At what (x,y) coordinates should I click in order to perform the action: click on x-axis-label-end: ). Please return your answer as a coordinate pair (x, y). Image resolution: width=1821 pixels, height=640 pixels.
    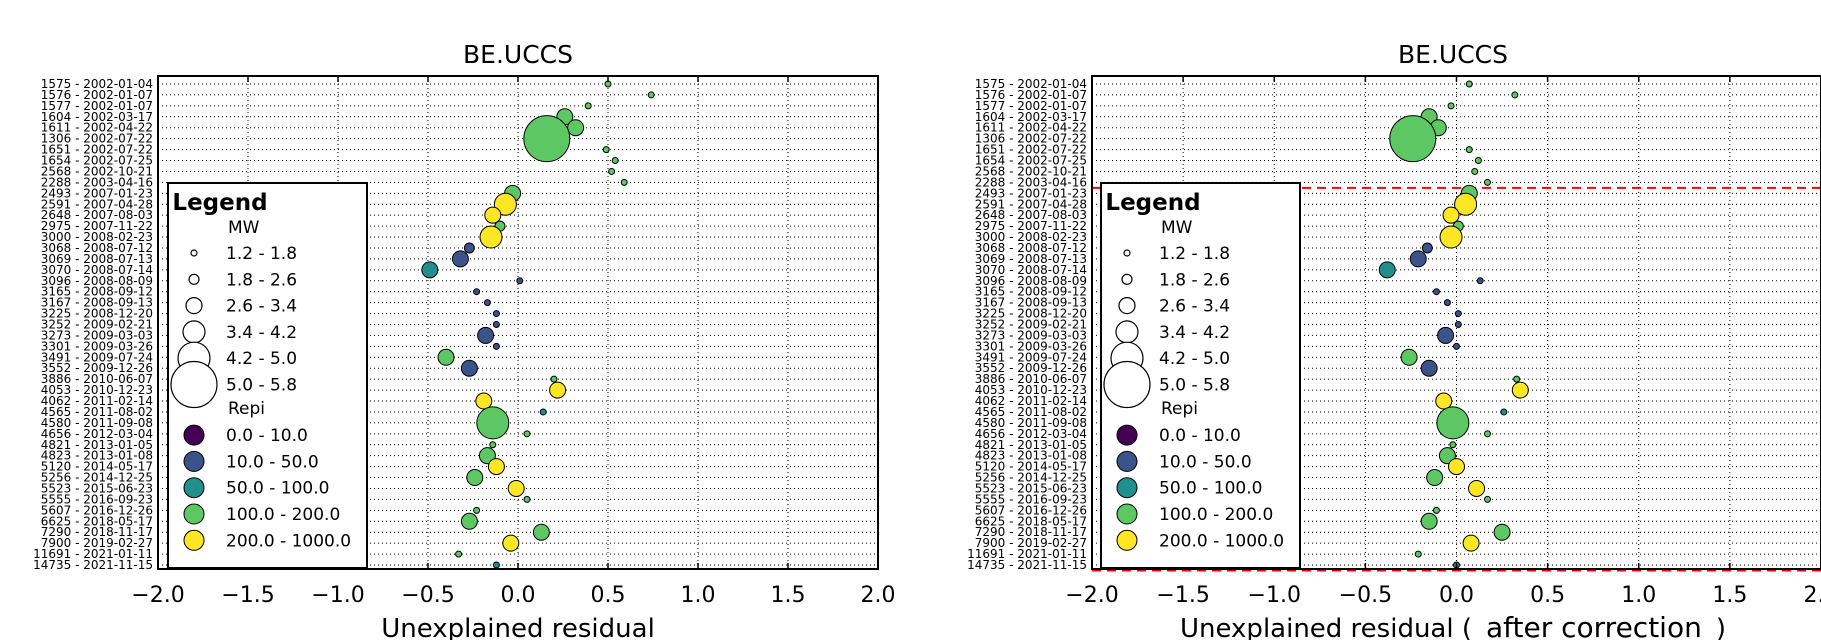
    Looking at the image, I should click on (1721, 627).